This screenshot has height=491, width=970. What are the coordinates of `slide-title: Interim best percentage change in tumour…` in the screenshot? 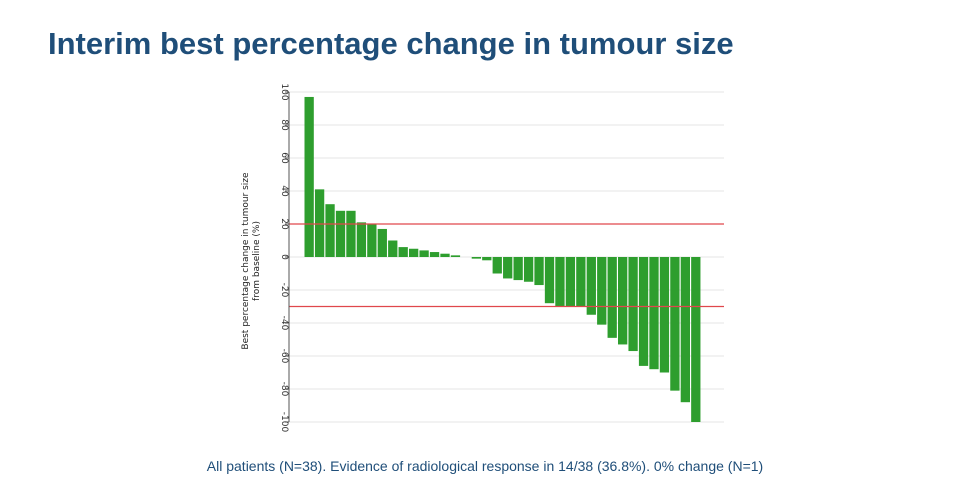 It's located at (391, 43).